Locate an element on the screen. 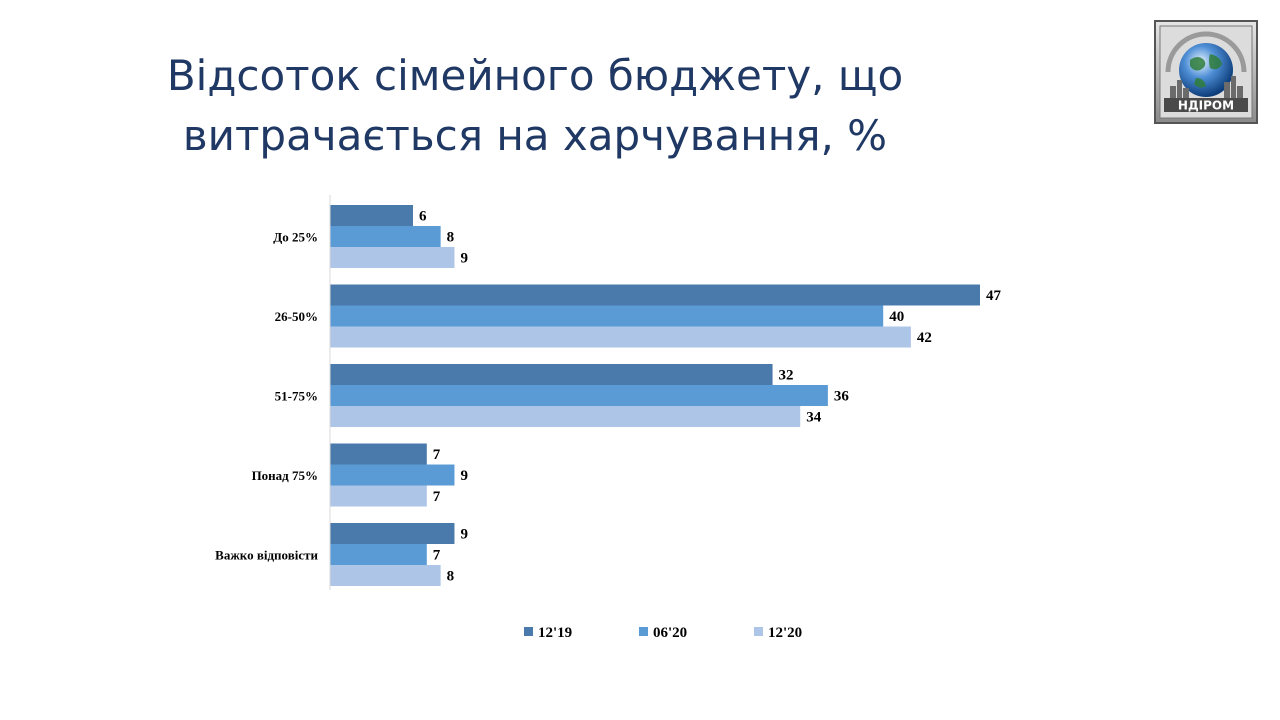  legend-label: 12'20 is located at coordinates (785, 633).